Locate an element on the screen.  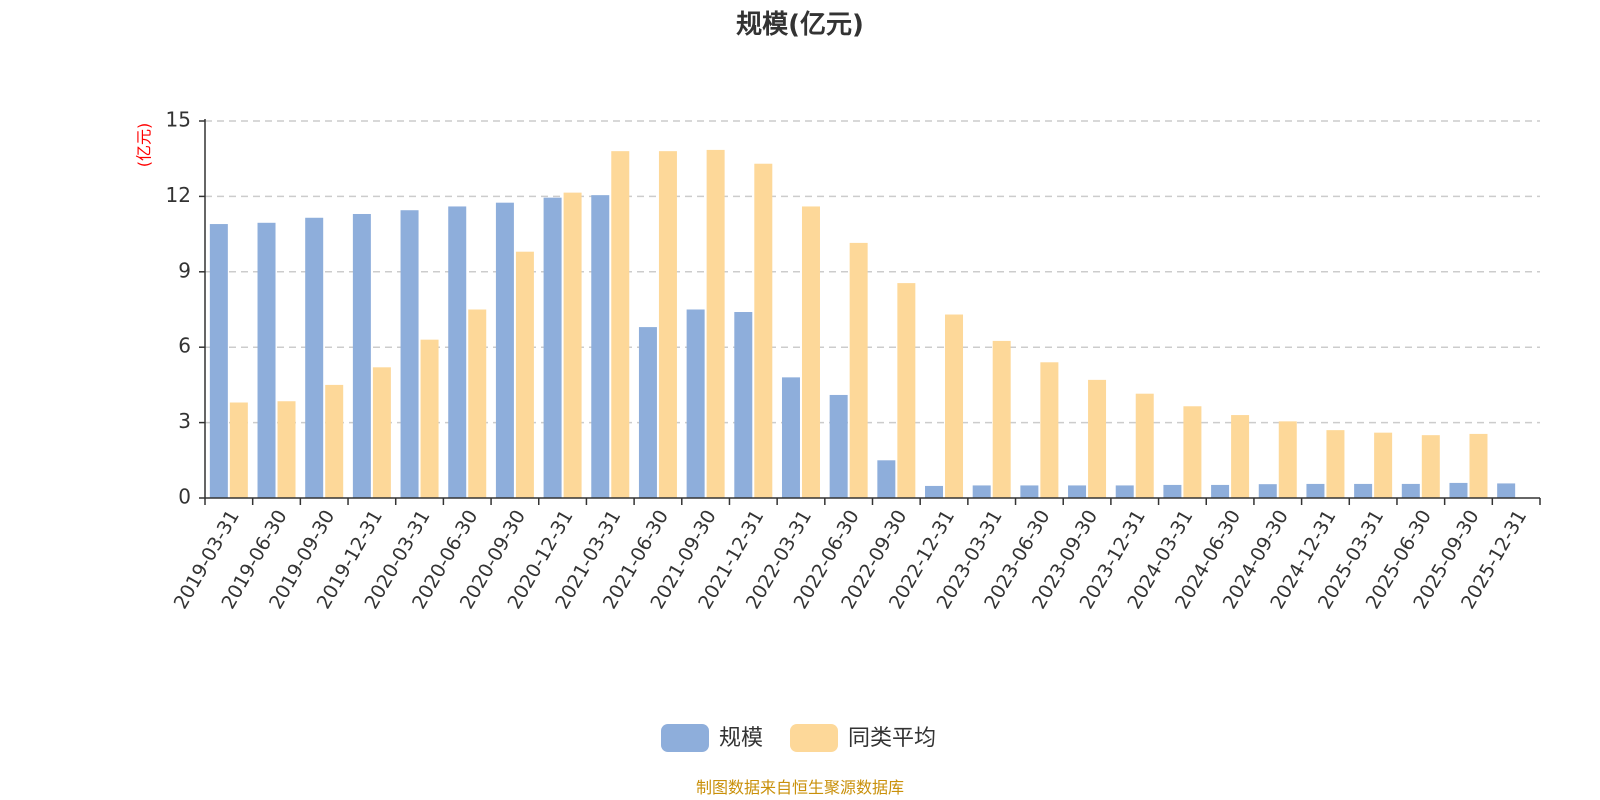
legend-item-peer-average: 同类平均 is located at coordinates (863, 738).